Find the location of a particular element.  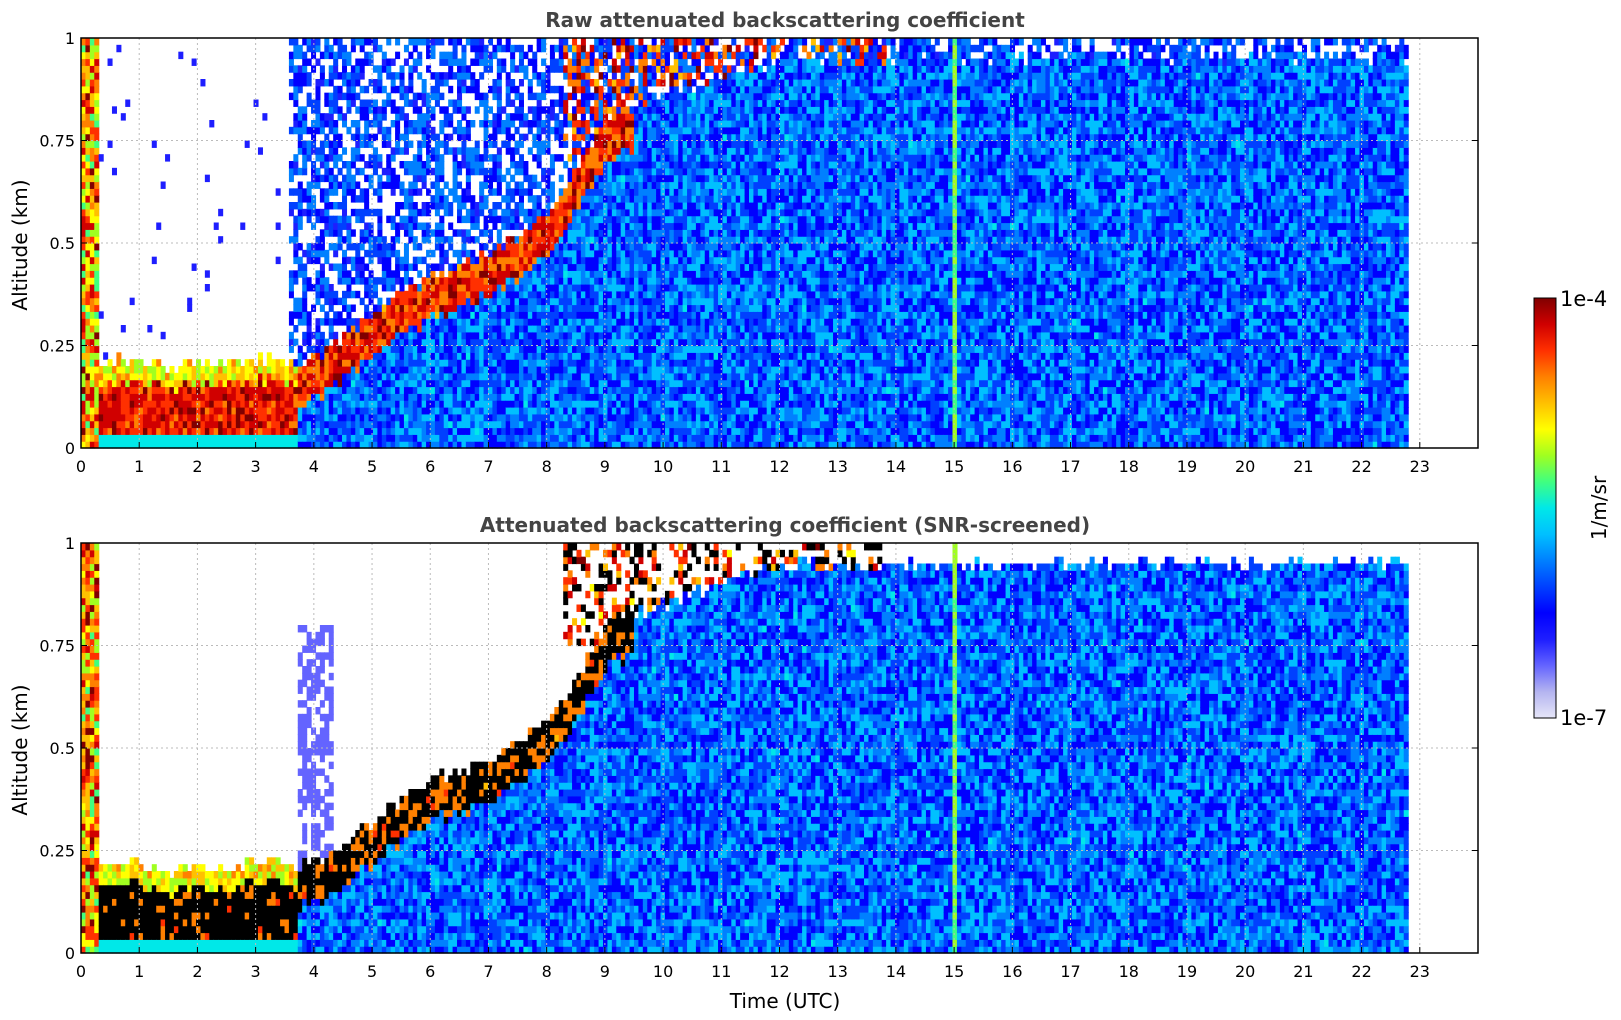

x-axis-label: Time (UTC) is located at coordinates (785, 1001).